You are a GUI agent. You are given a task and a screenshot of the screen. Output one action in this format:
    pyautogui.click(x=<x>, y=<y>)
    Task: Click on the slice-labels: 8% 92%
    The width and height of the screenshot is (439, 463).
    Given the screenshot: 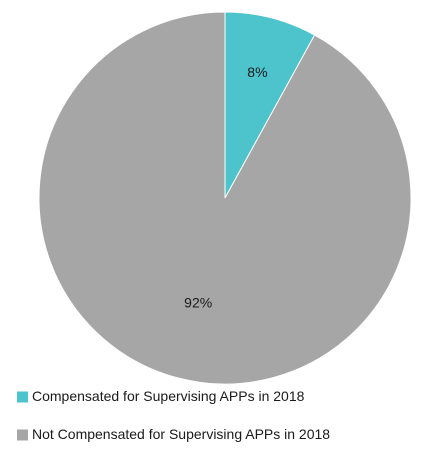 What is the action you would take?
    pyautogui.click(x=225, y=187)
    